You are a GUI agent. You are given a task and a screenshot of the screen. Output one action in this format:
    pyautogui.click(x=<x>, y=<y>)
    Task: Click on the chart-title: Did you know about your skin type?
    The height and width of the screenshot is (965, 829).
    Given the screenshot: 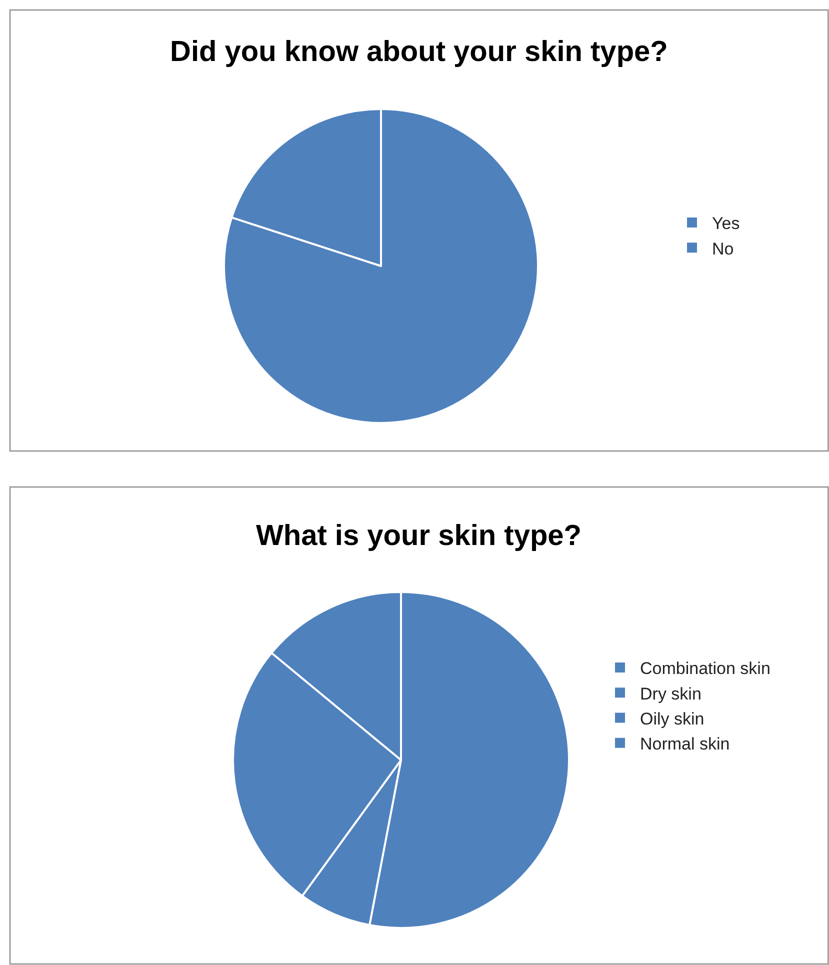 What is the action you would take?
    pyautogui.click(x=419, y=52)
    